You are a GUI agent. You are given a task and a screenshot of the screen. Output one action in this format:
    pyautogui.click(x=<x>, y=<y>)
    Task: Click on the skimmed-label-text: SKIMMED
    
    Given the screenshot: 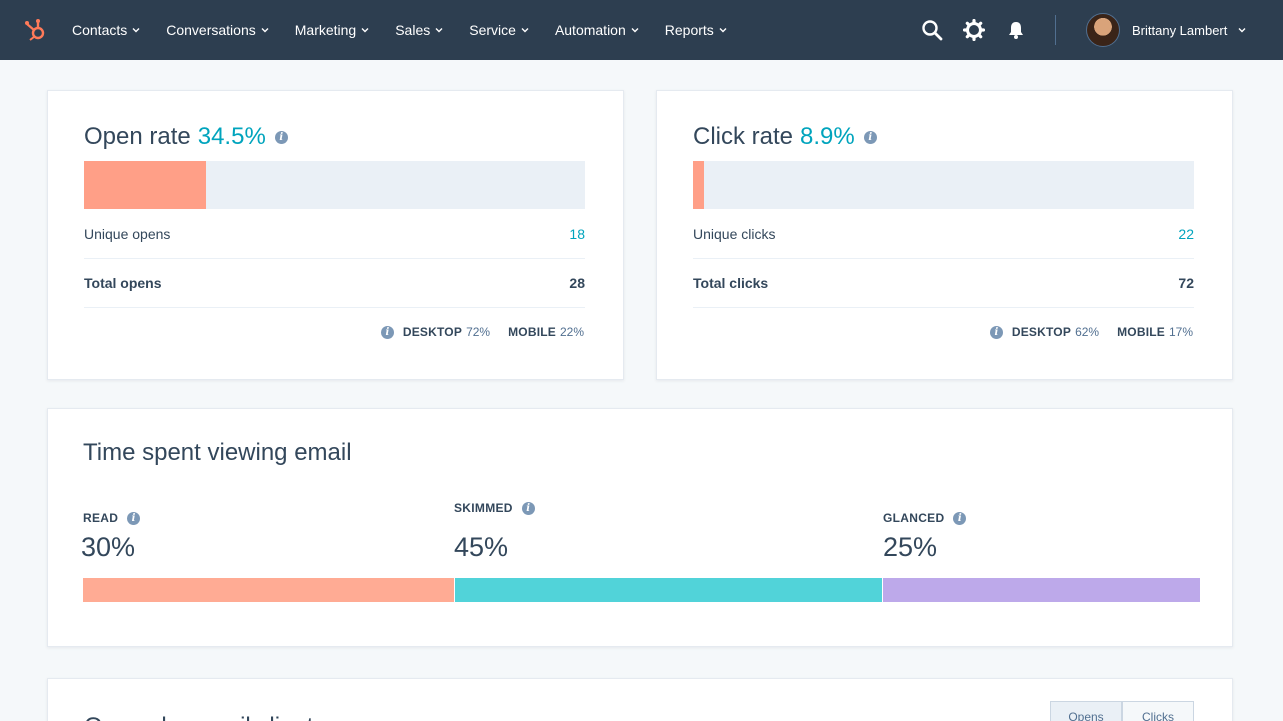 What is the action you would take?
    pyautogui.click(x=483, y=508)
    